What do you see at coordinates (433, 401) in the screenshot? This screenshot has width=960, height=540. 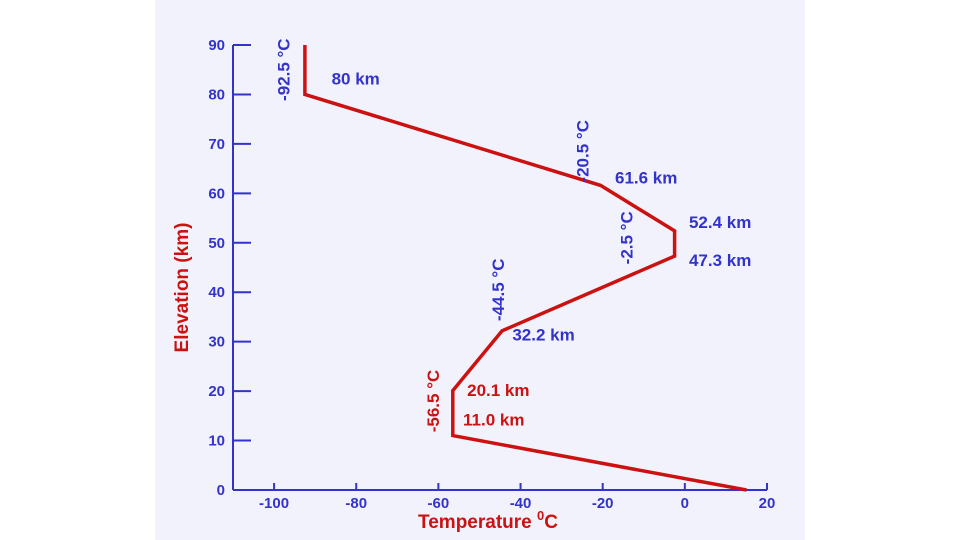 I see `annotation-label: -56.5 °C` at bounding box center [433, 401].